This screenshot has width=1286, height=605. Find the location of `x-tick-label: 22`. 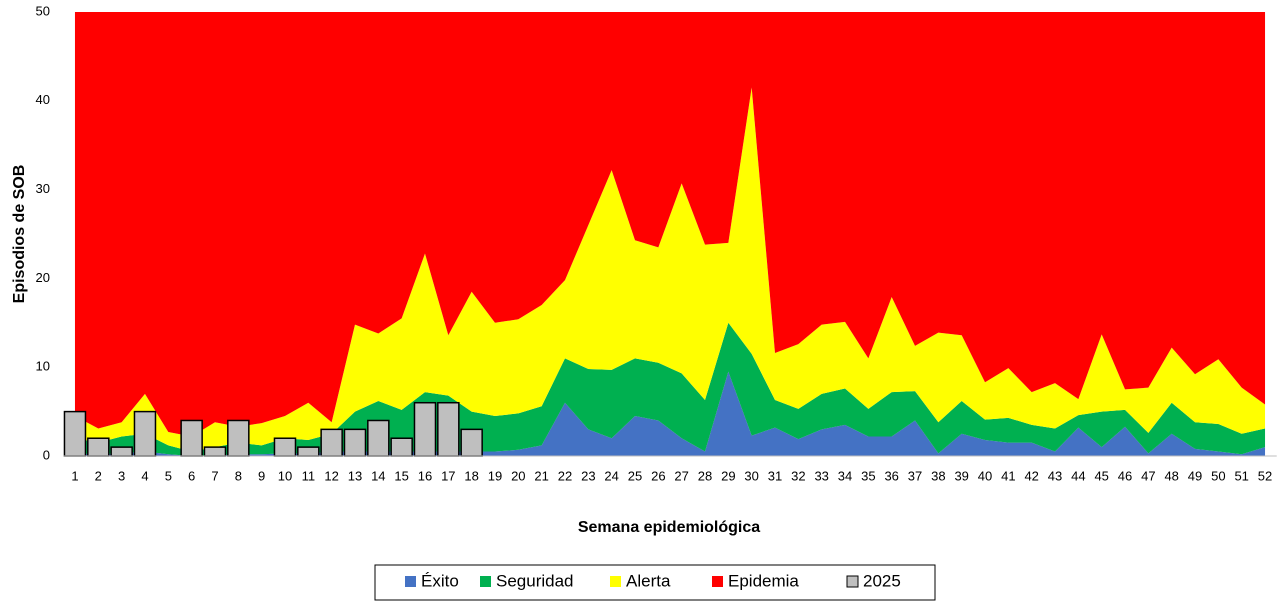

x-tick-label: 22 is located at coordinates (565, 475).